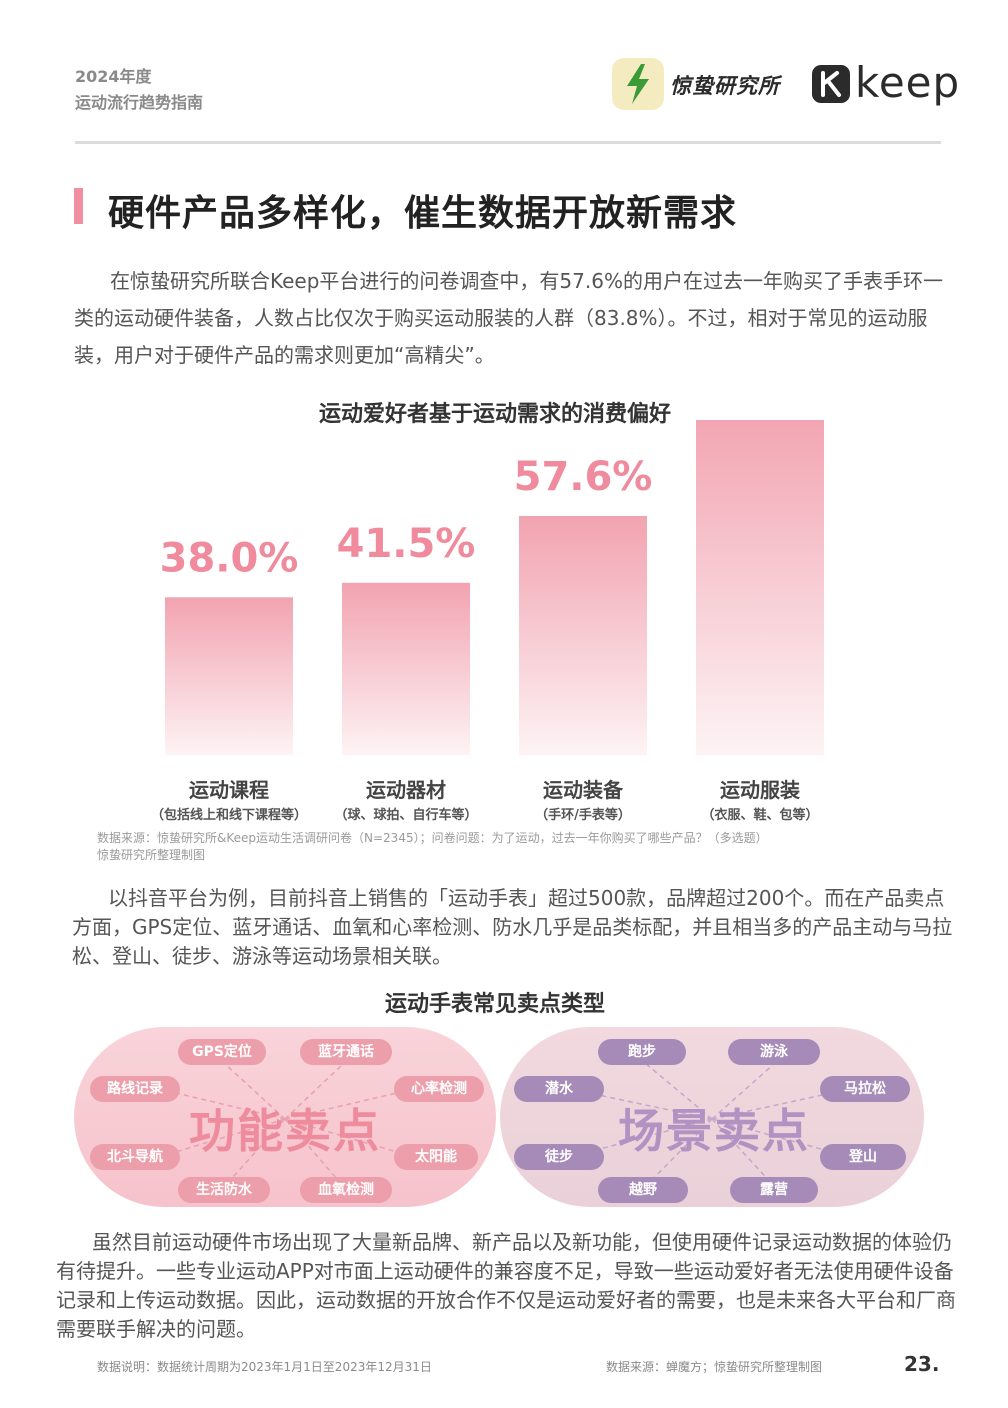  What do you see at coordinates (439, 1089) in the screenshot?
I see `function-item: 心率检测` at bounding box center [439, 1089].